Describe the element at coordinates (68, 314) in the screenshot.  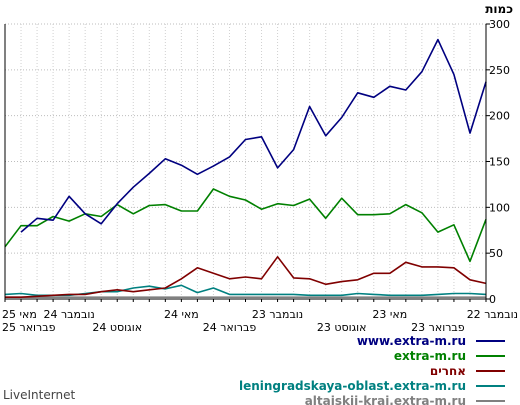
I see `x-tick-label: 24 נובמבר` at that location.